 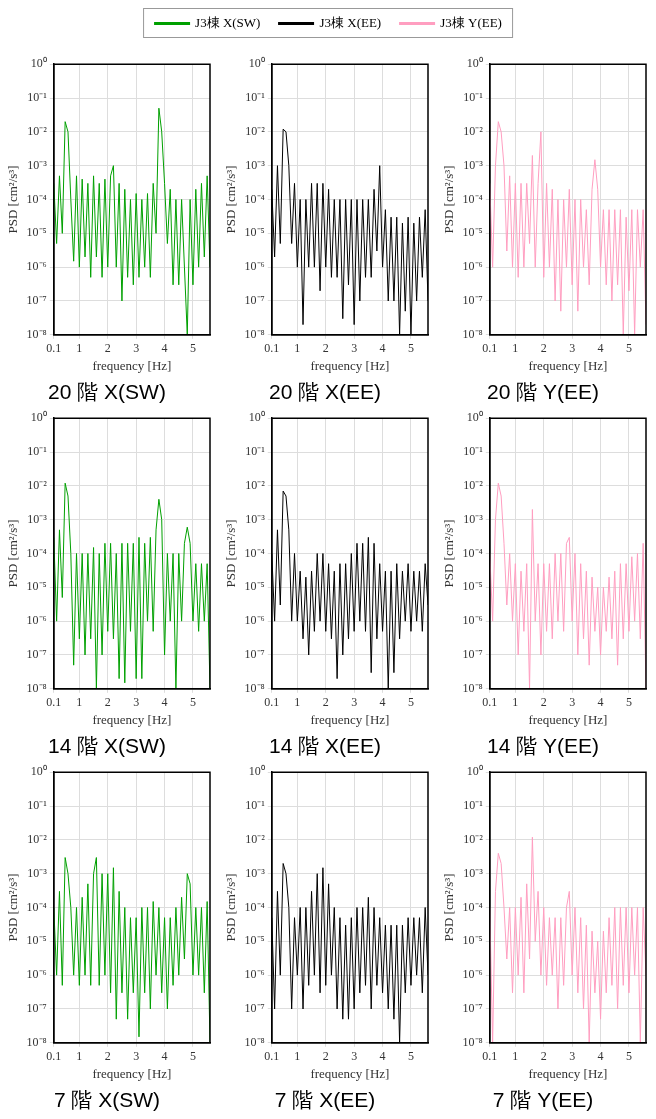 I want to click on legend-label: J3棟 Y(EE), so click(x=471, y=23).